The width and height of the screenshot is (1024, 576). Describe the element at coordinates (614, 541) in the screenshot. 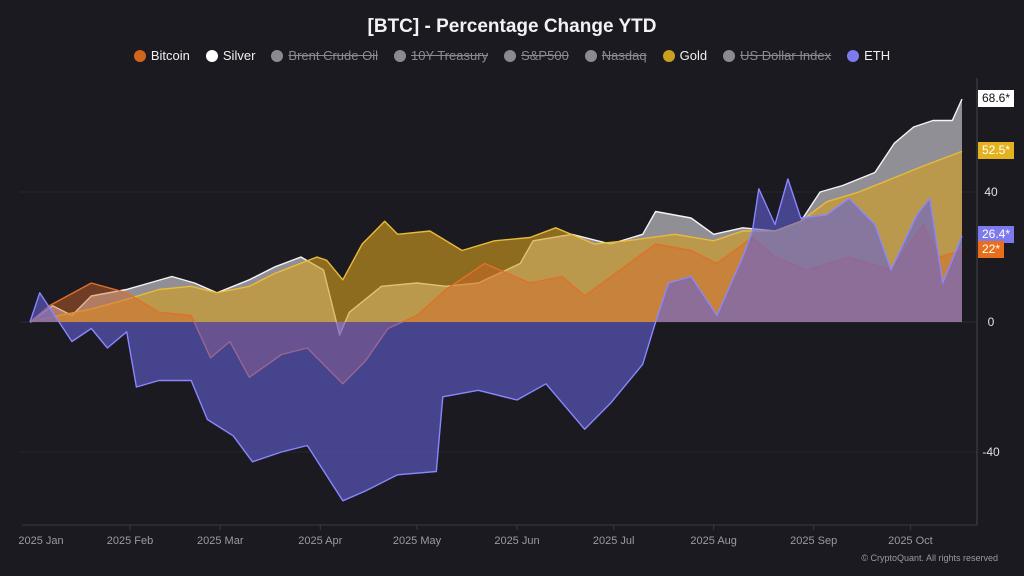

I see `x-tick-label: 2025 Jul` at that location.